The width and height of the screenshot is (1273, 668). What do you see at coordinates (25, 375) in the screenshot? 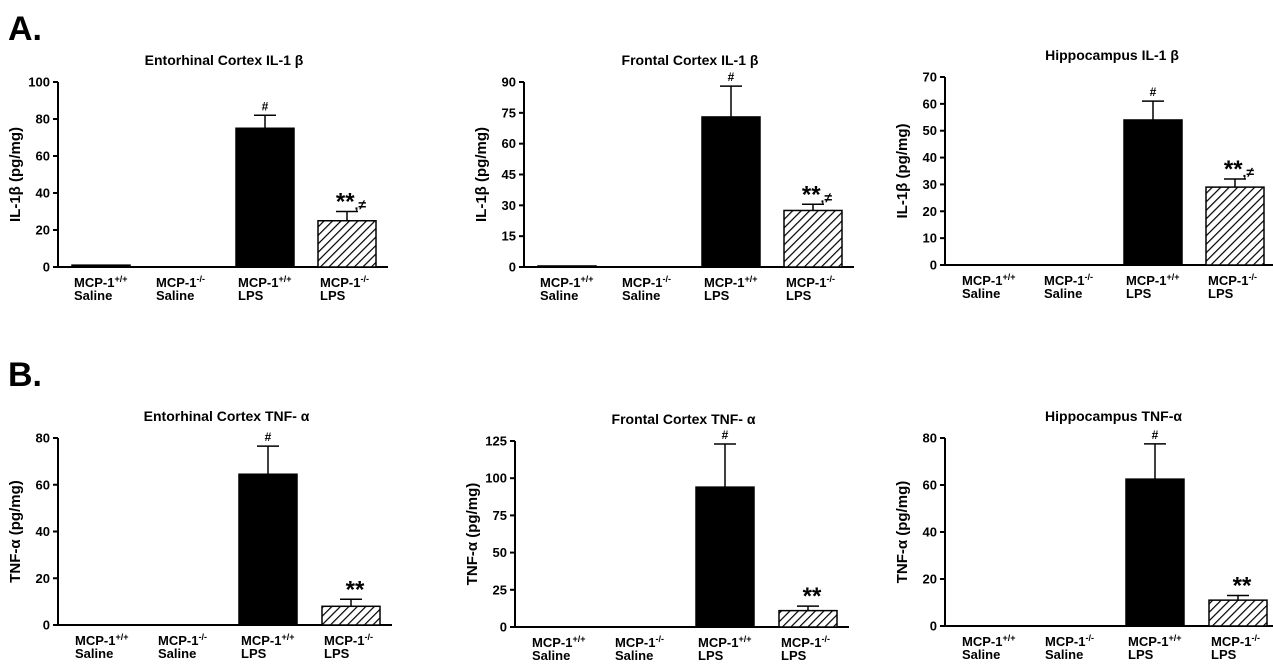
I see `panel-label-b: B.` at bounding box center [25, 375].